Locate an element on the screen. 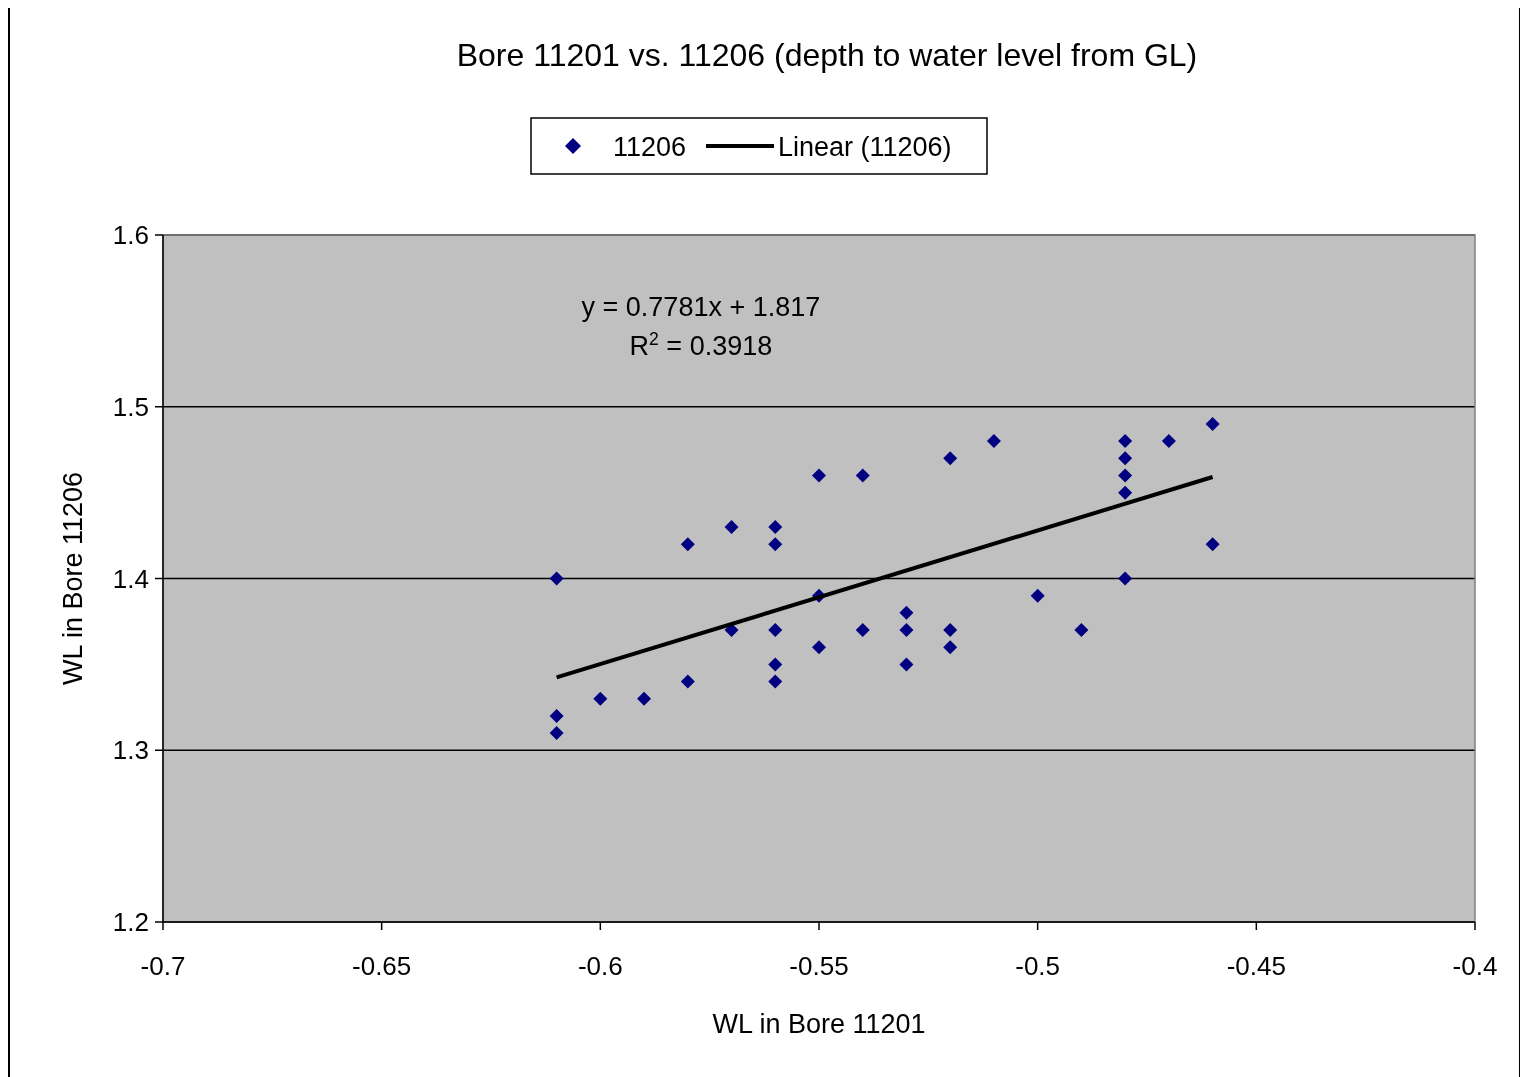 This screenshot has width=1520, height=1077. y-tick-label: 1.6 is located at coordinates (130, 235).